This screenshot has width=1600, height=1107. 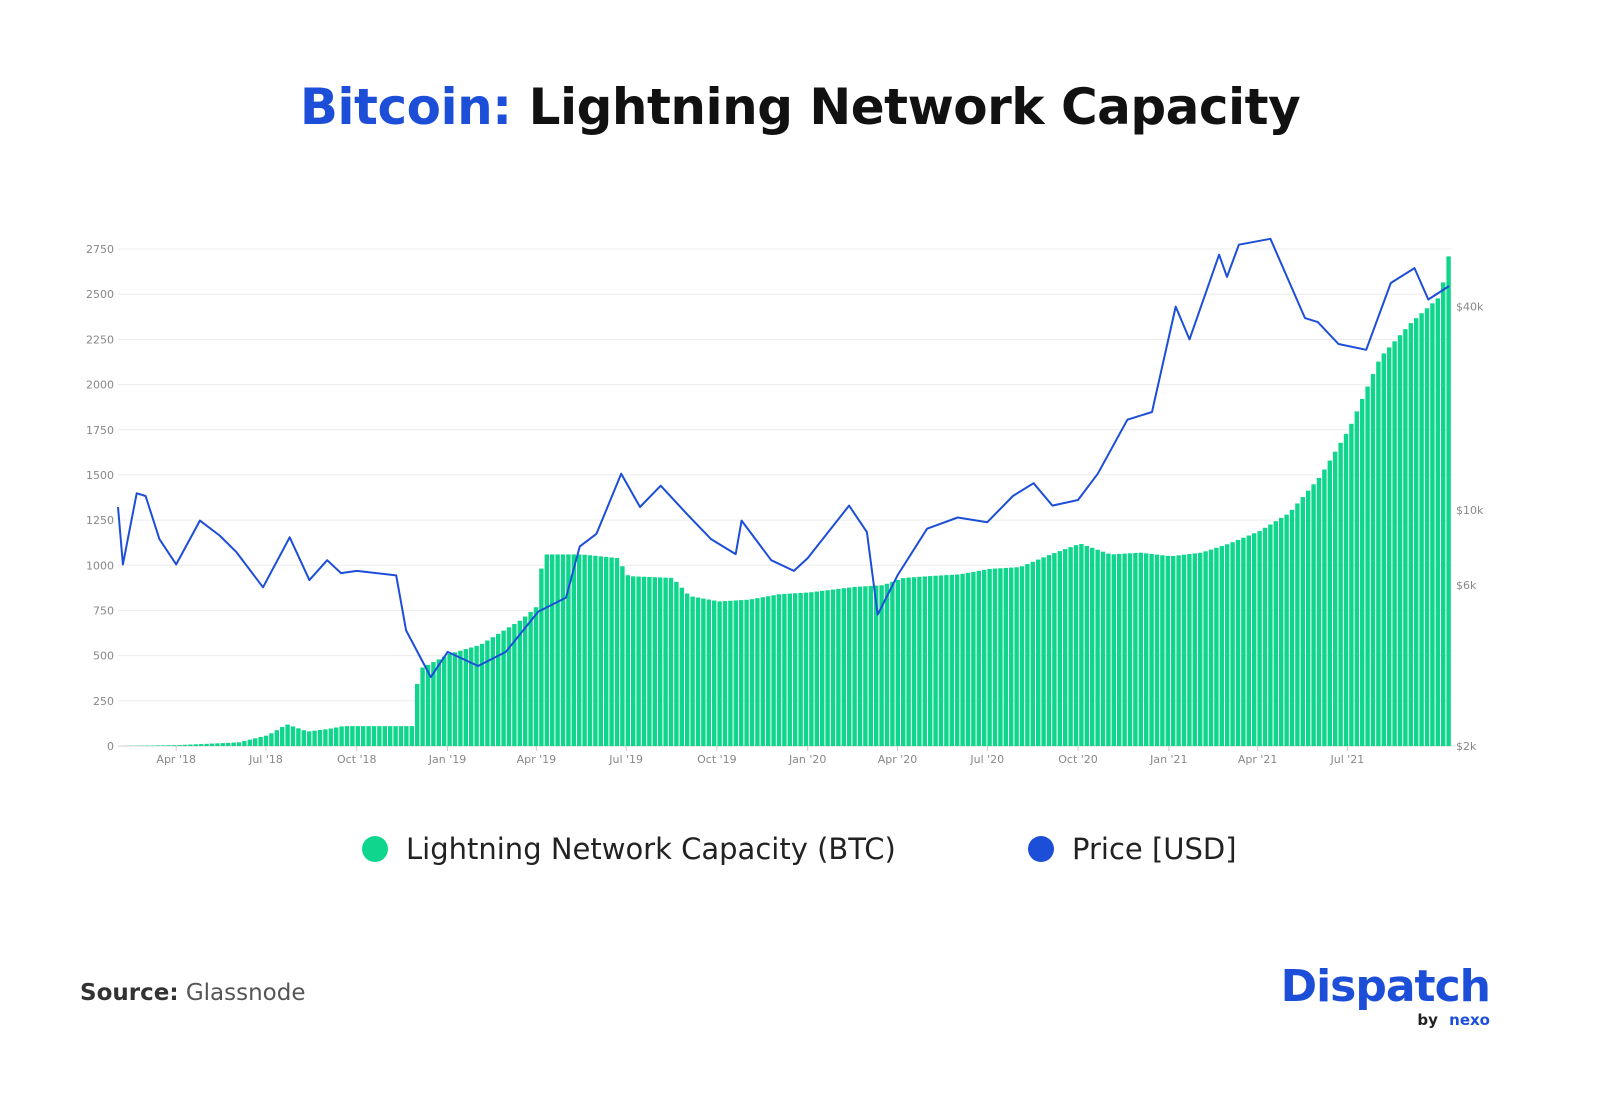 I want to click on y-tick-label-left: 250, so click(x=103, y=701).